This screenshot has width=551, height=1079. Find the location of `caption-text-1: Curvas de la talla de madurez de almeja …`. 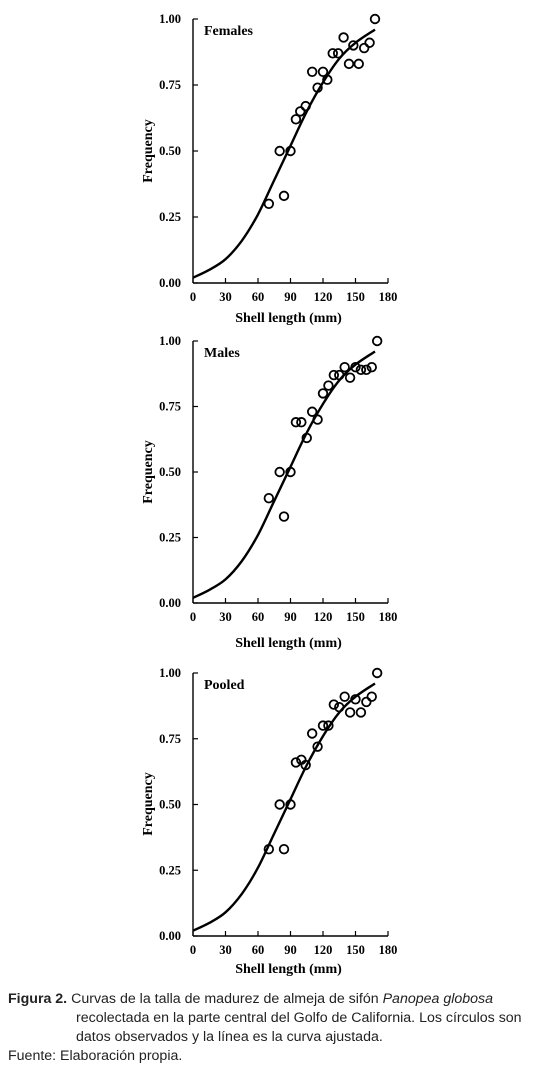

caption-text-1: Curvas de la talla de madurez de almeja … is located at coordinates (225, 999).